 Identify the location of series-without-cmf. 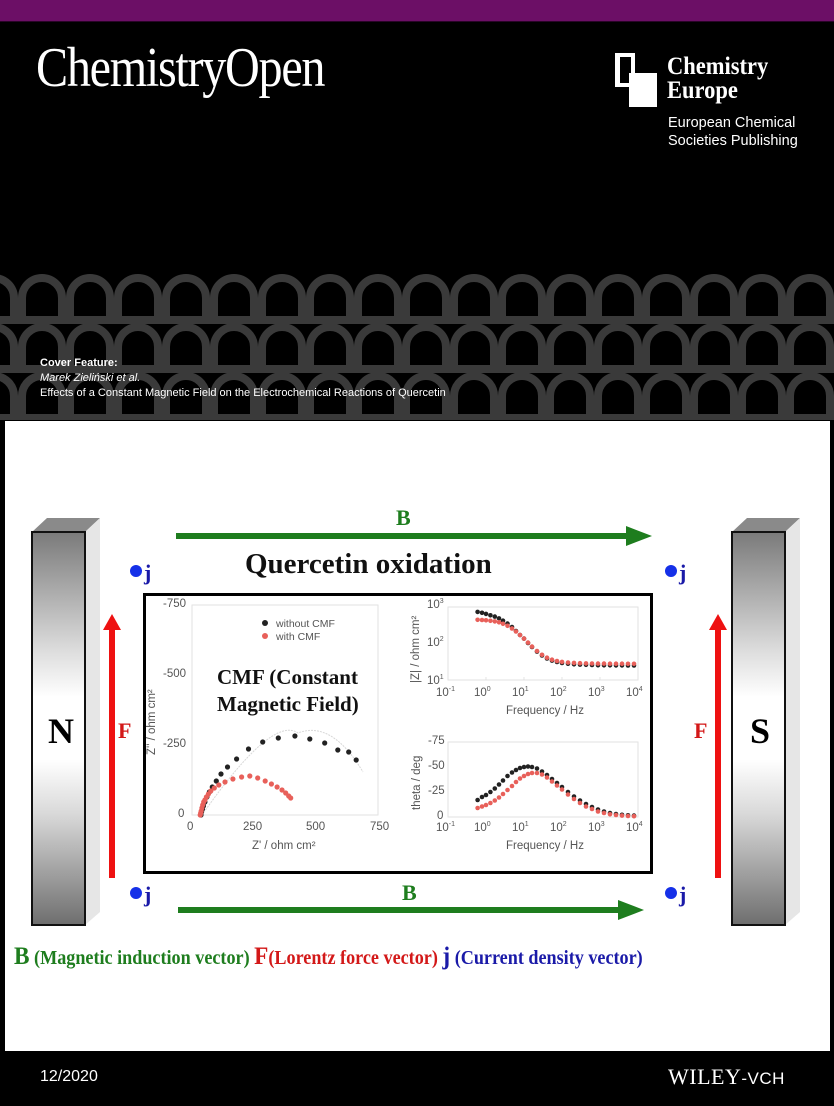
(278, 775).